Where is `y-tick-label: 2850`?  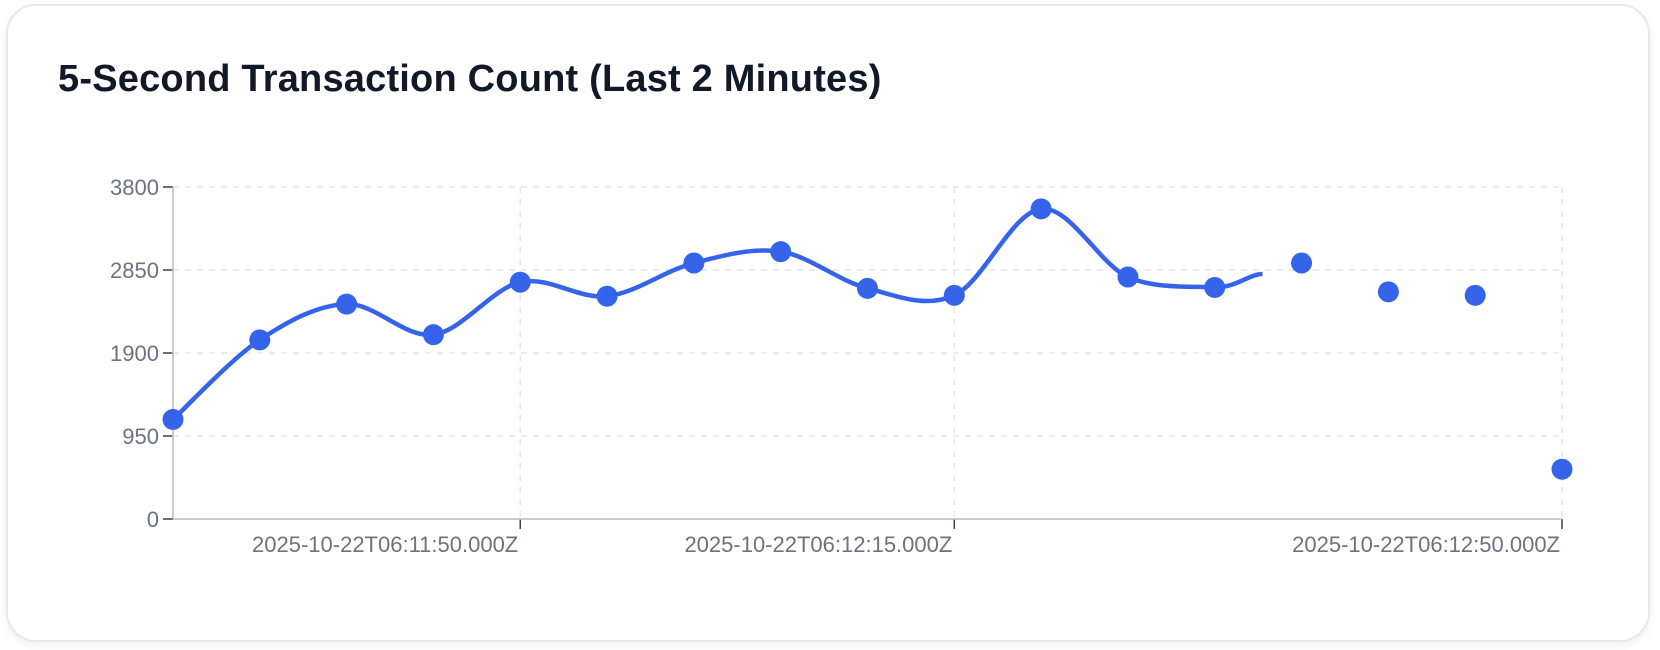
y-tick-label: 2850 is located at coordinates (134, 270).